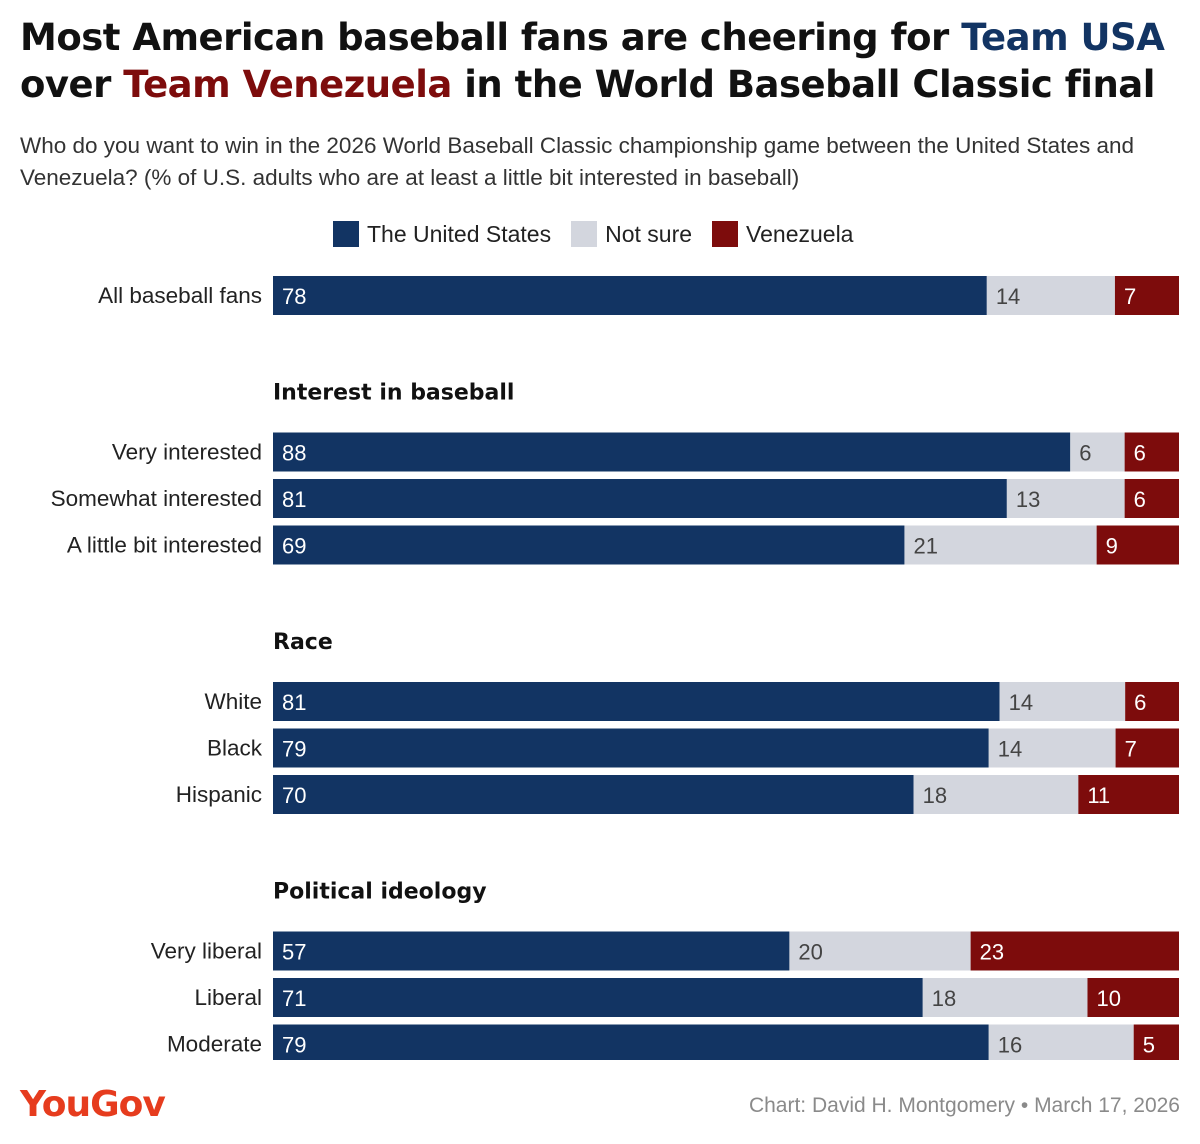  Describe the element at coordinates (219, 794) in the screenshot. I see `row-label: Hispanic` at that location.